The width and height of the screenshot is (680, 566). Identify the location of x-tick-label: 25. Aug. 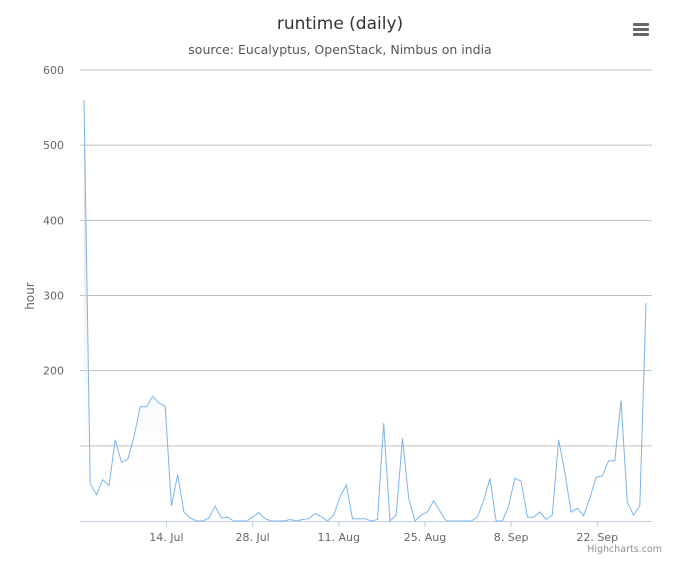
(425, 537).